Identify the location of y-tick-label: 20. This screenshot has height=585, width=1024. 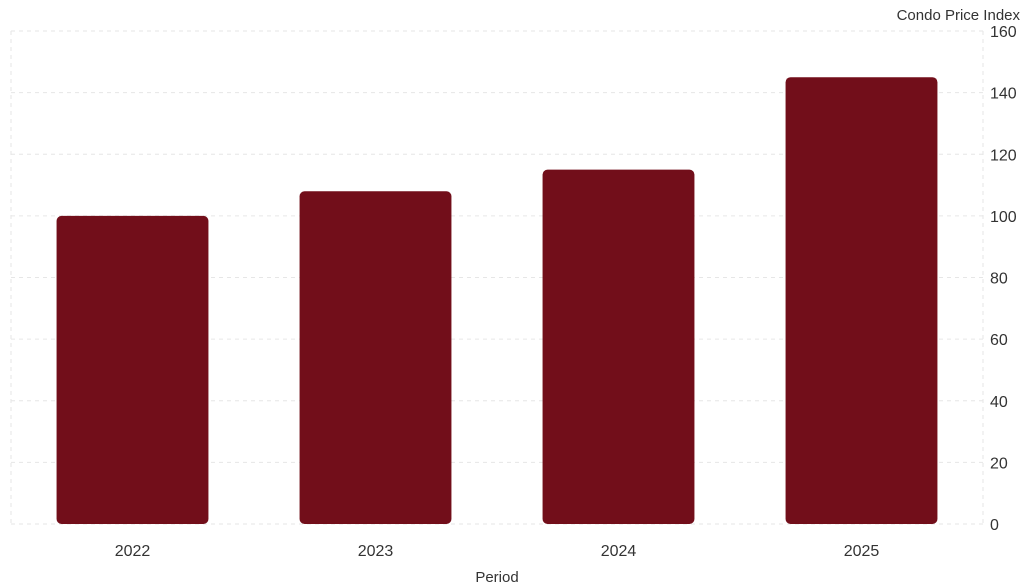
(999, 463).